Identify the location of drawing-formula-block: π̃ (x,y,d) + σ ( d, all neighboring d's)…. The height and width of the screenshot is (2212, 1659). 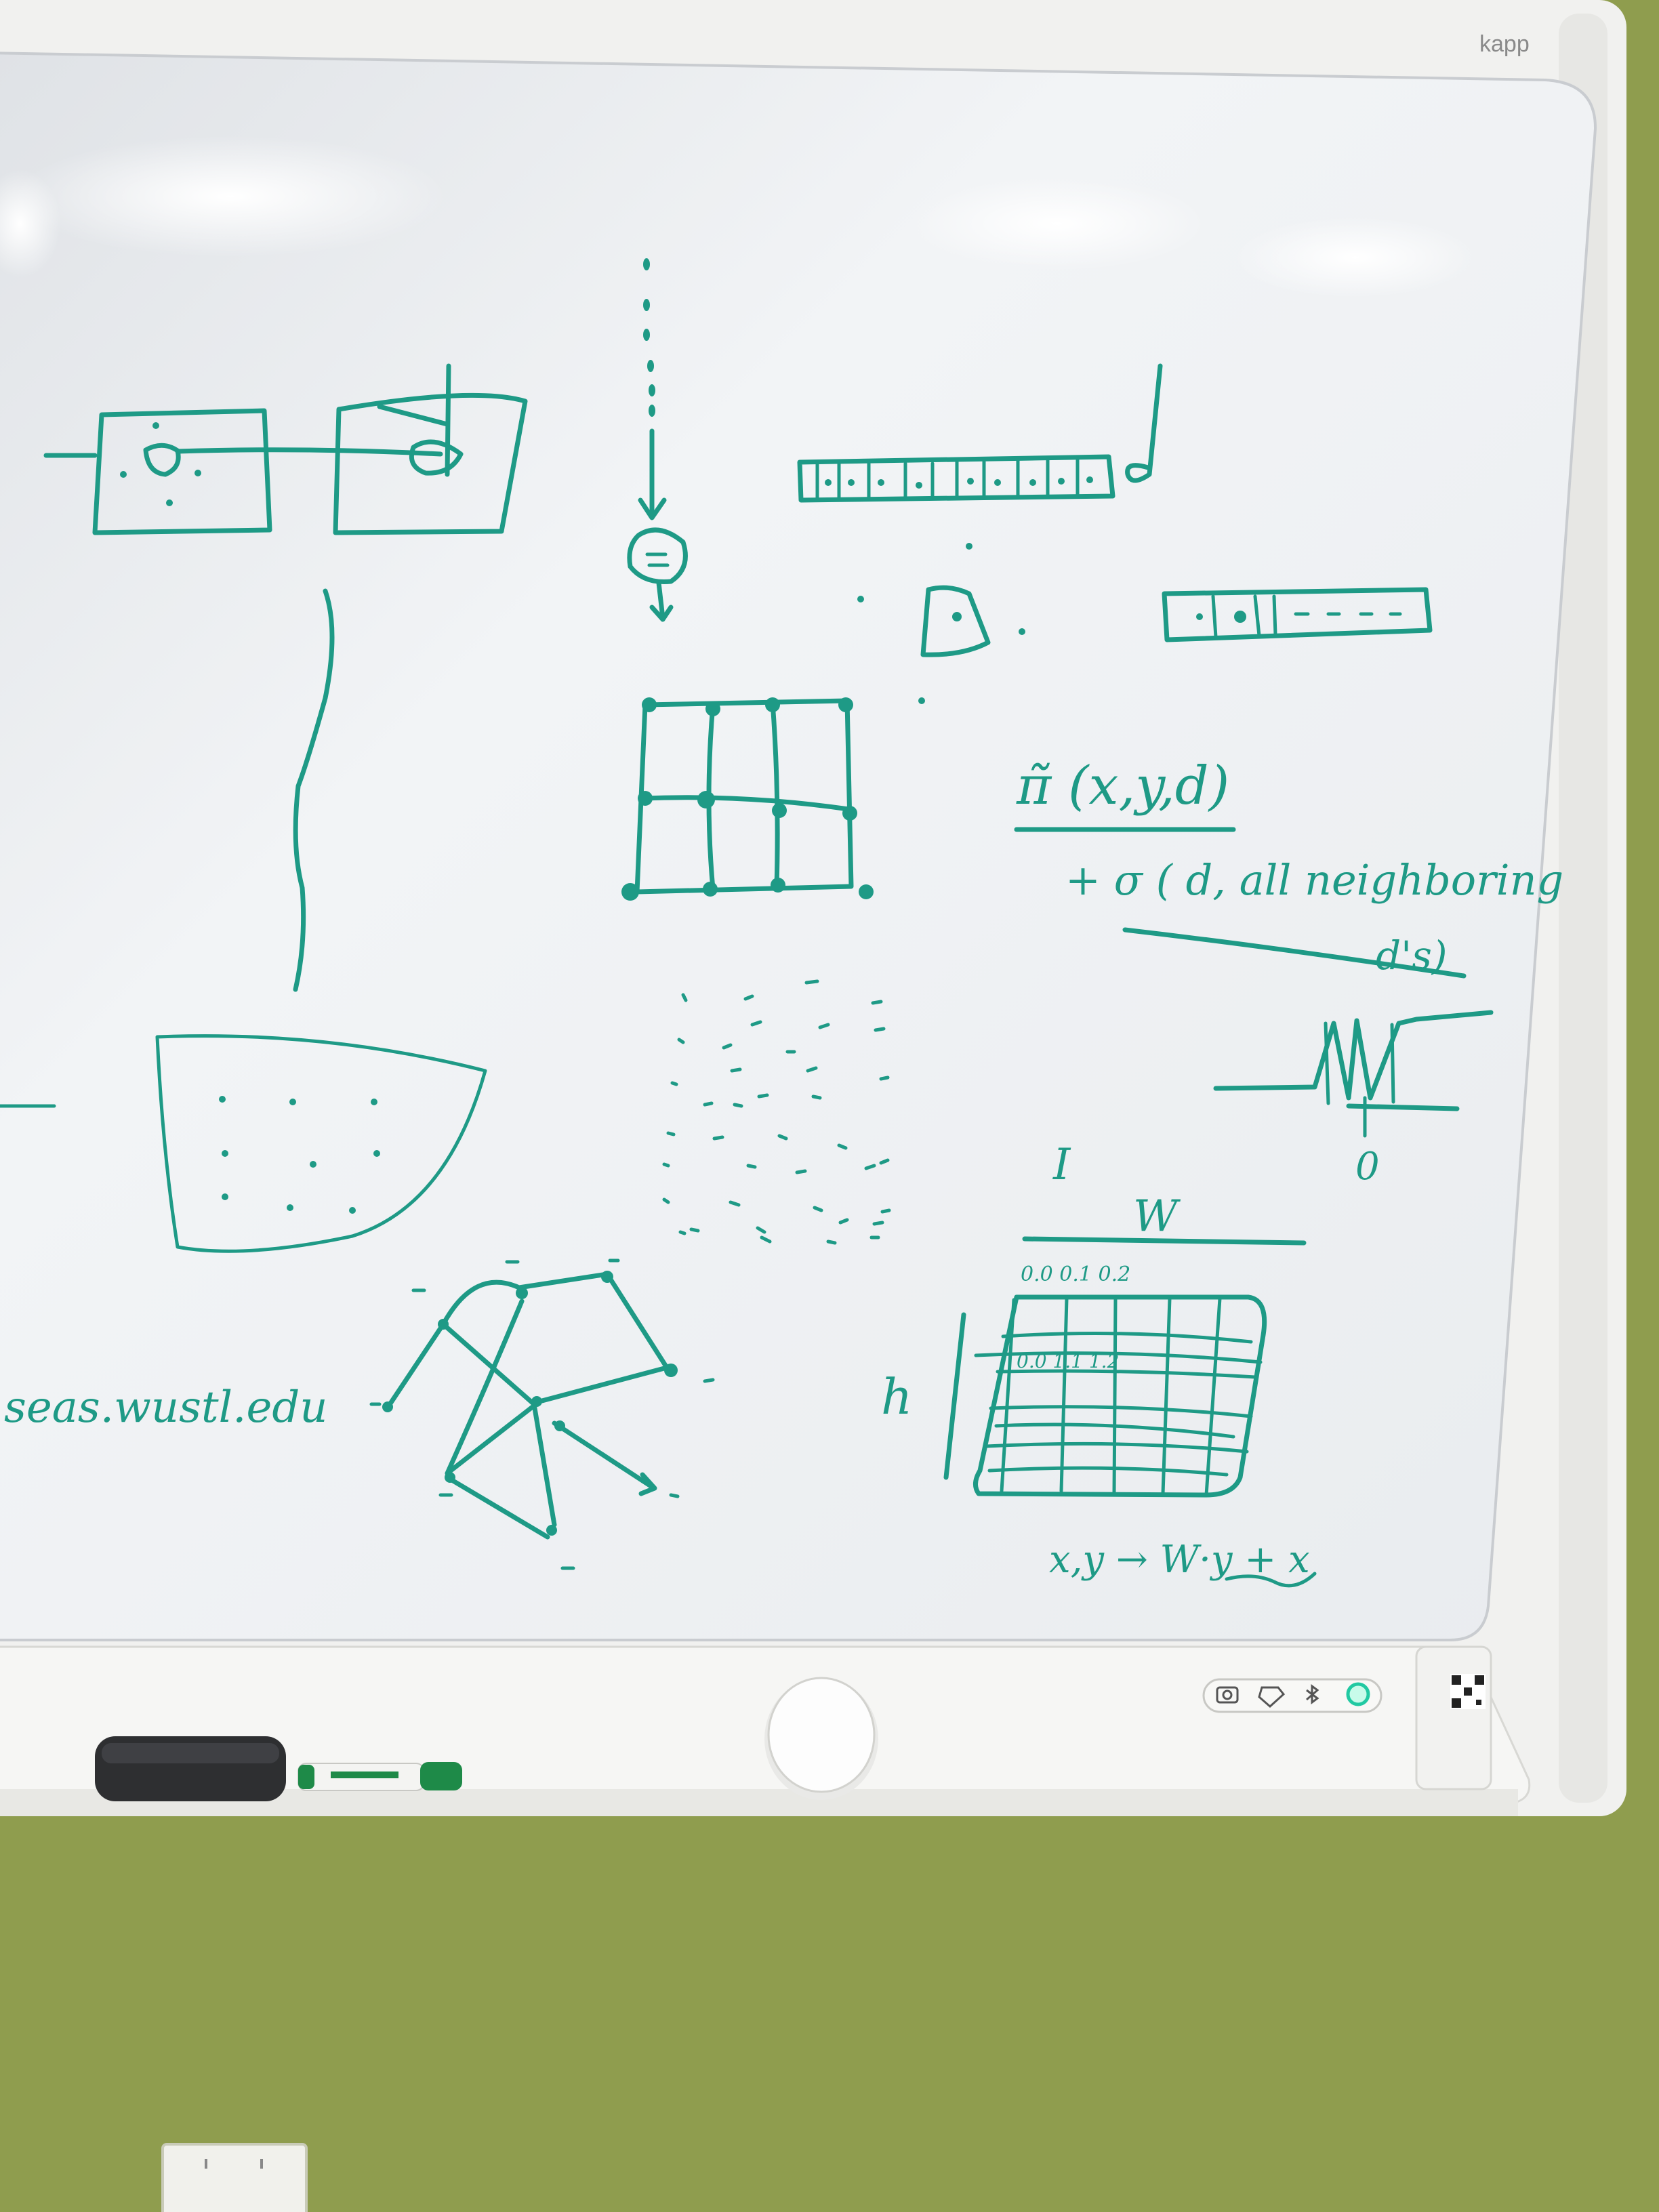
(1288, 972).